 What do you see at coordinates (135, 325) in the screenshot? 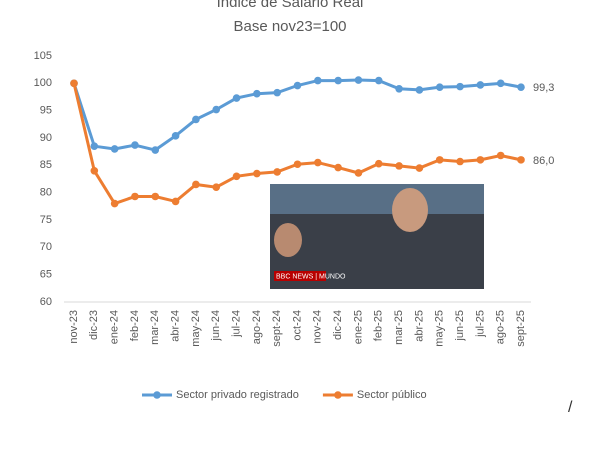
I see `x-tick-label: feb-24` at bounding box center [135, 325].